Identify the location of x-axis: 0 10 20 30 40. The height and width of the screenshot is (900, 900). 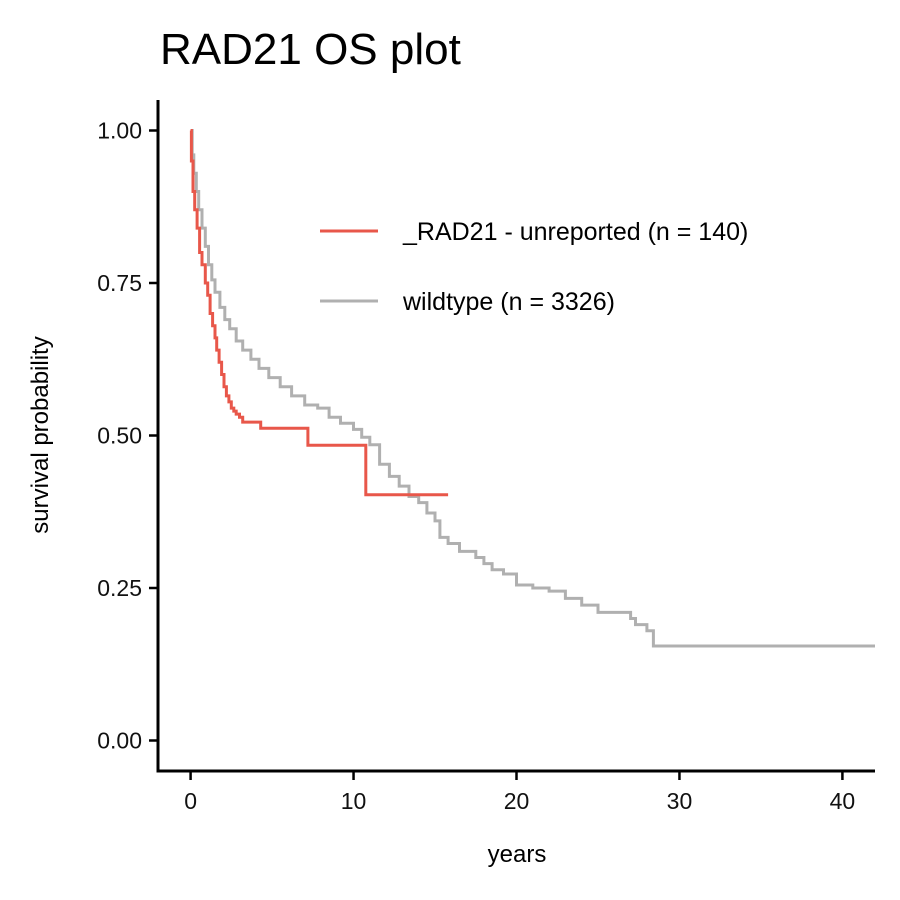
(515, 791).